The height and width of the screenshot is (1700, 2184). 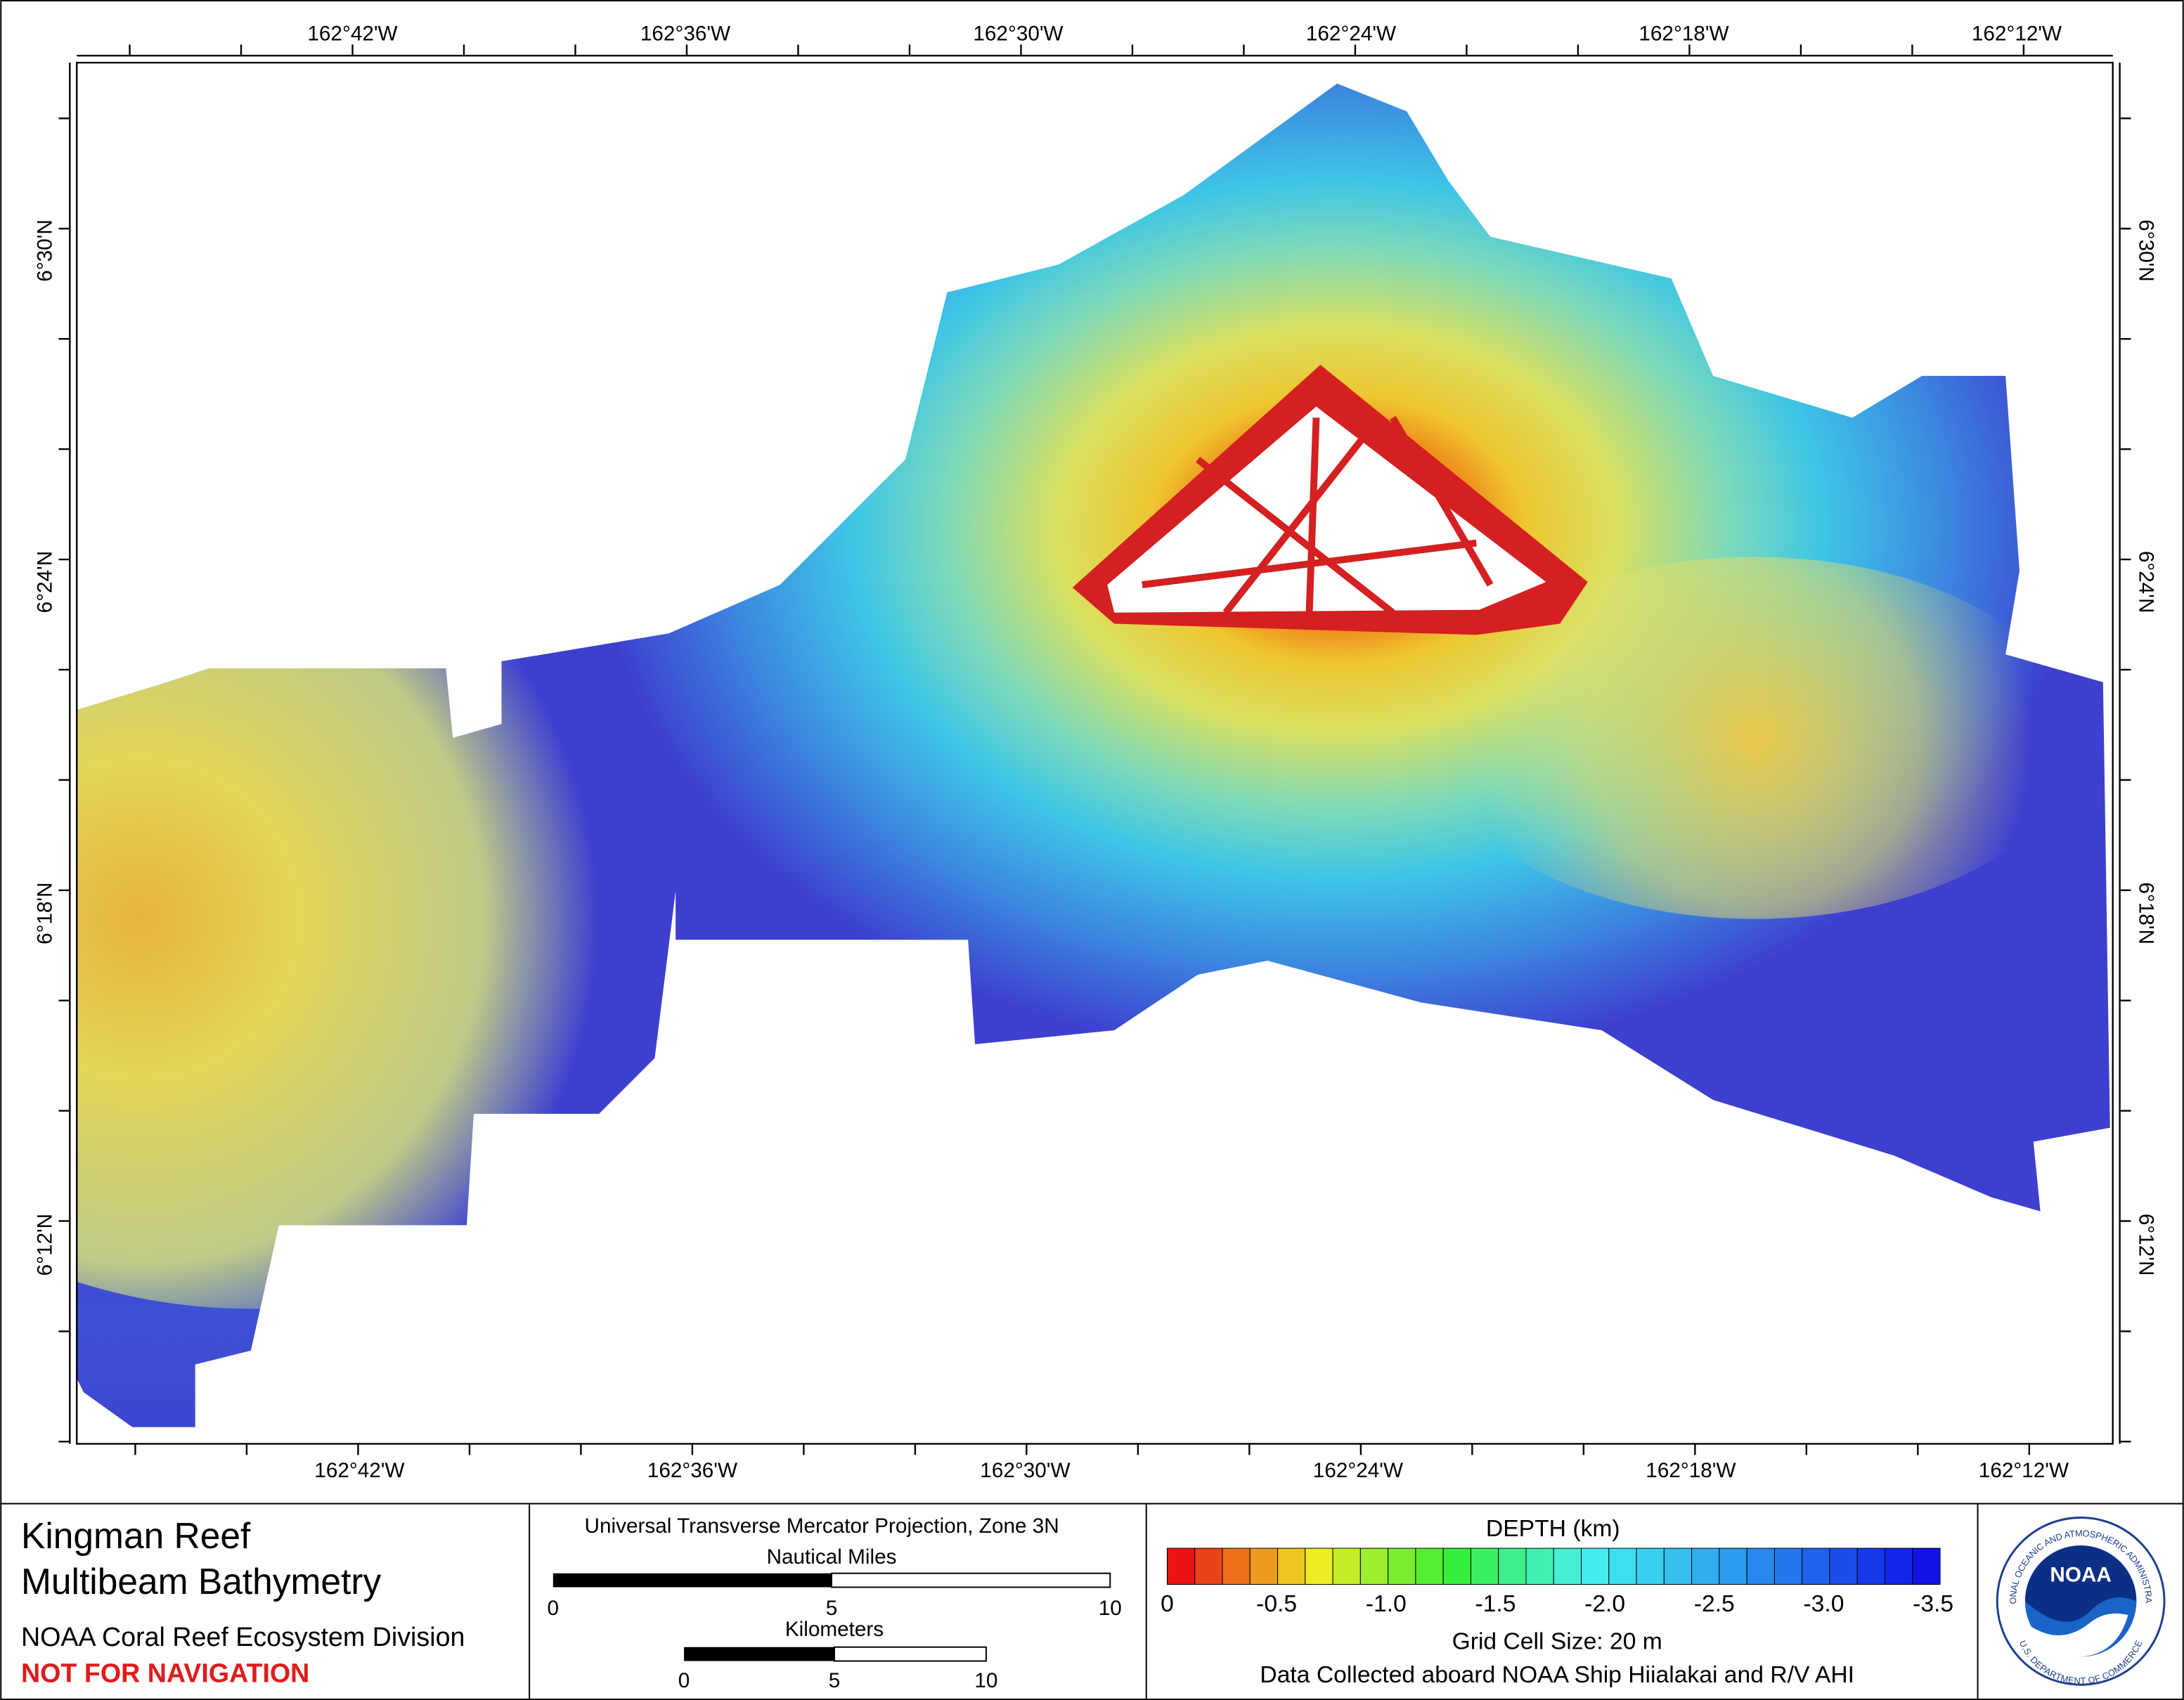 What do you see at coordinates (1276, 1604) in the screenshot?
I see `legend-tick: -0.5` at bounding box center [1276, 1604].